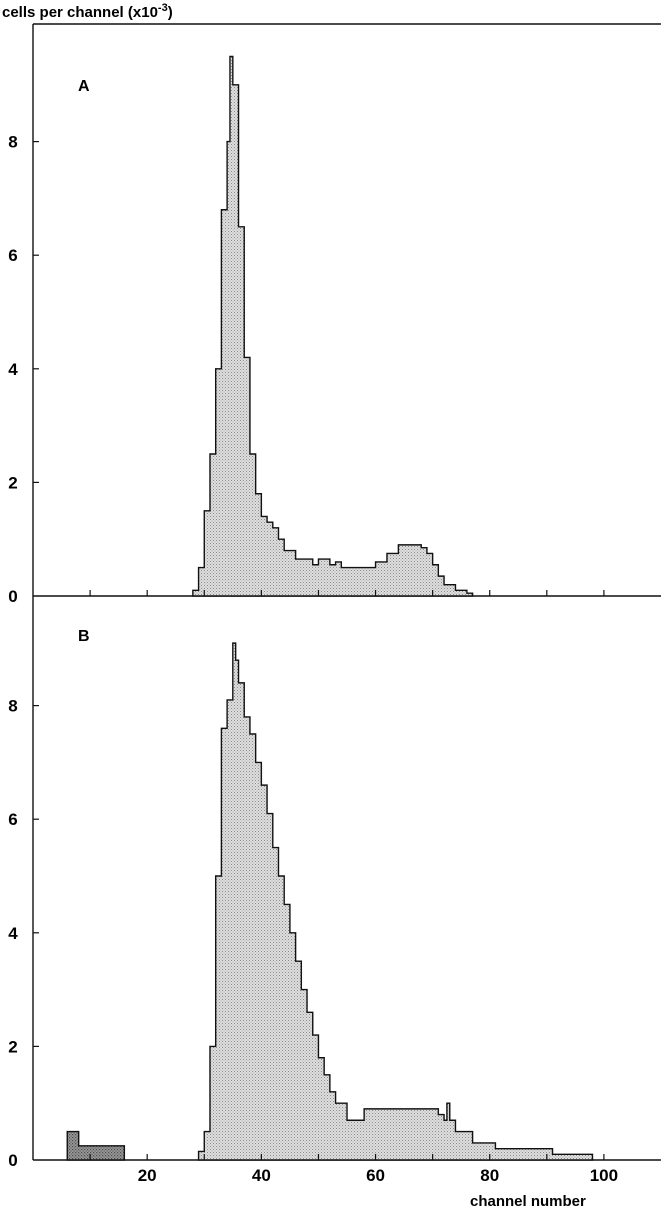 This screenshot has width=663, height=1211. Describe the element at coordinates (170, 12) in the screenshot. I see `y-axis-label-close: )` at that location.